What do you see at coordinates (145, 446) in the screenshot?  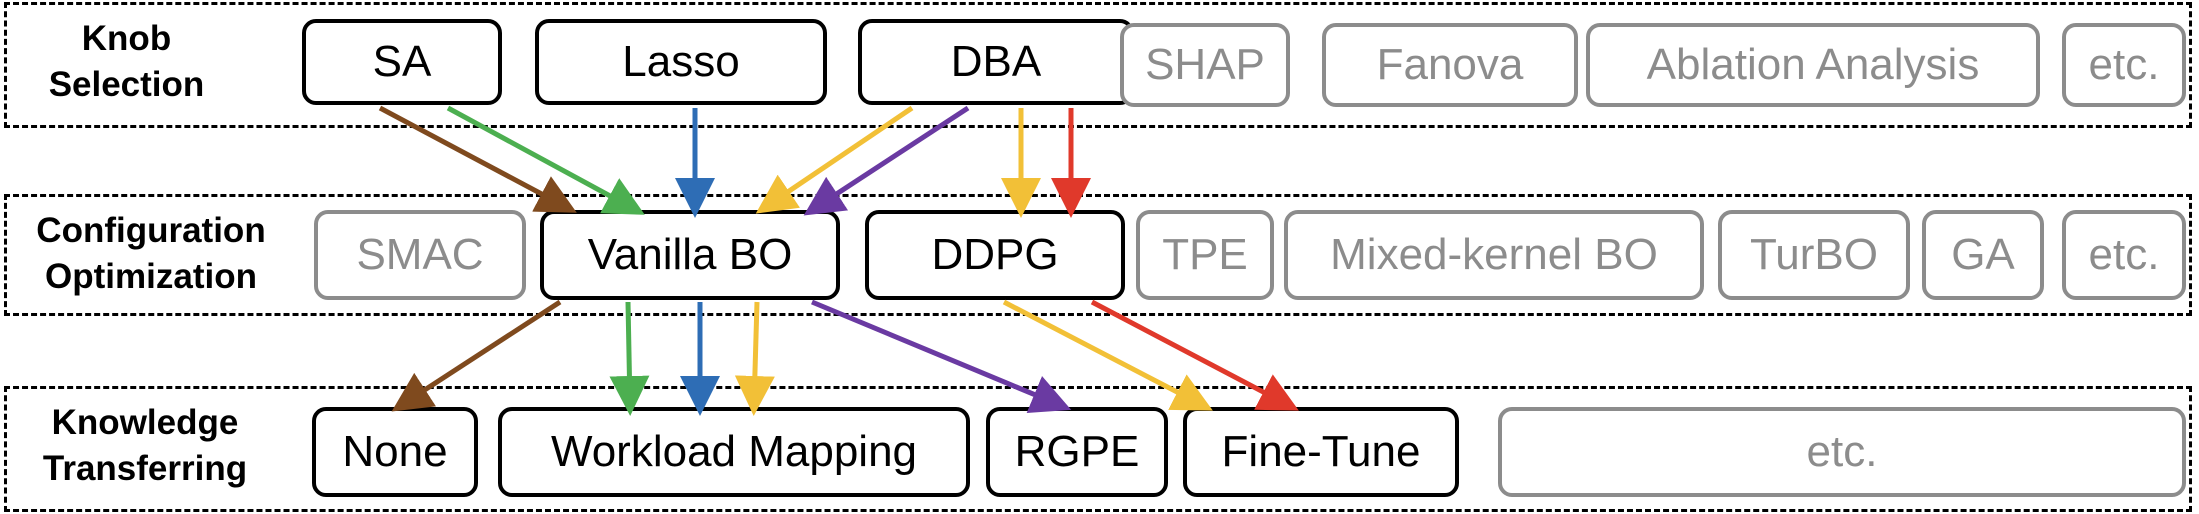 I see `knowledge-transferring-label: Knowledge Transferring` at bounding box center [145, 446].